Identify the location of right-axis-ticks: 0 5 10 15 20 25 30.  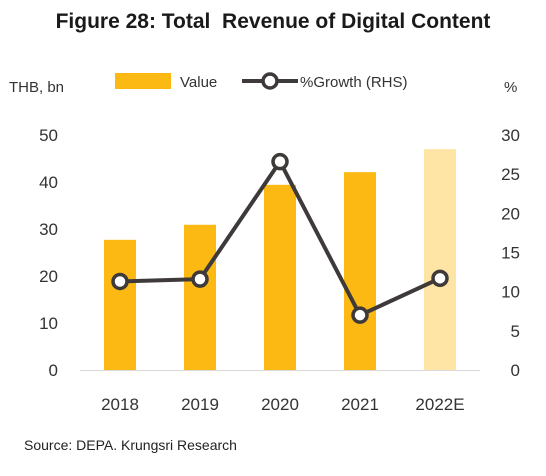
(510, 253).